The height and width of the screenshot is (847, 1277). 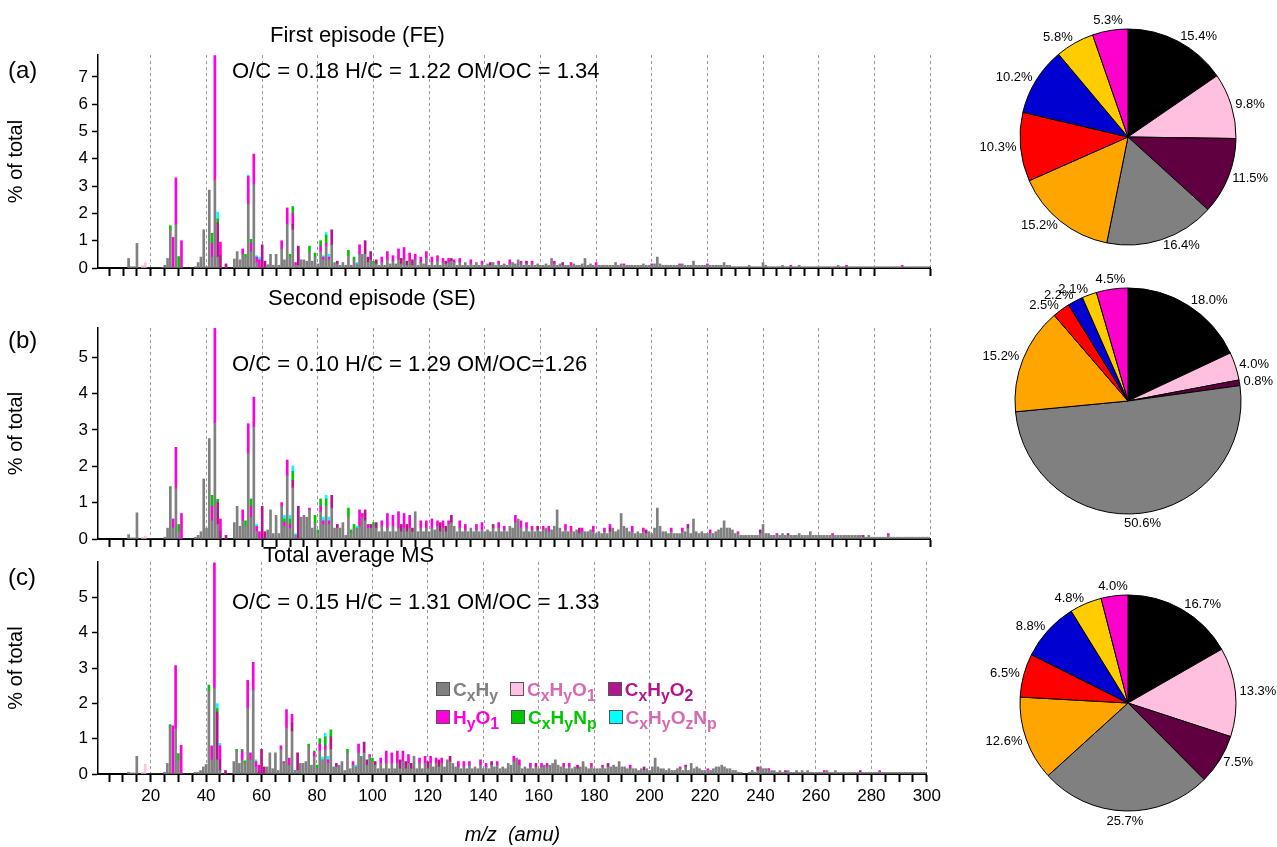 What do you see at coordinates (262, 795) in the screenshot?
I see `x-tick-label: 60` at bounding box center [262, 795].